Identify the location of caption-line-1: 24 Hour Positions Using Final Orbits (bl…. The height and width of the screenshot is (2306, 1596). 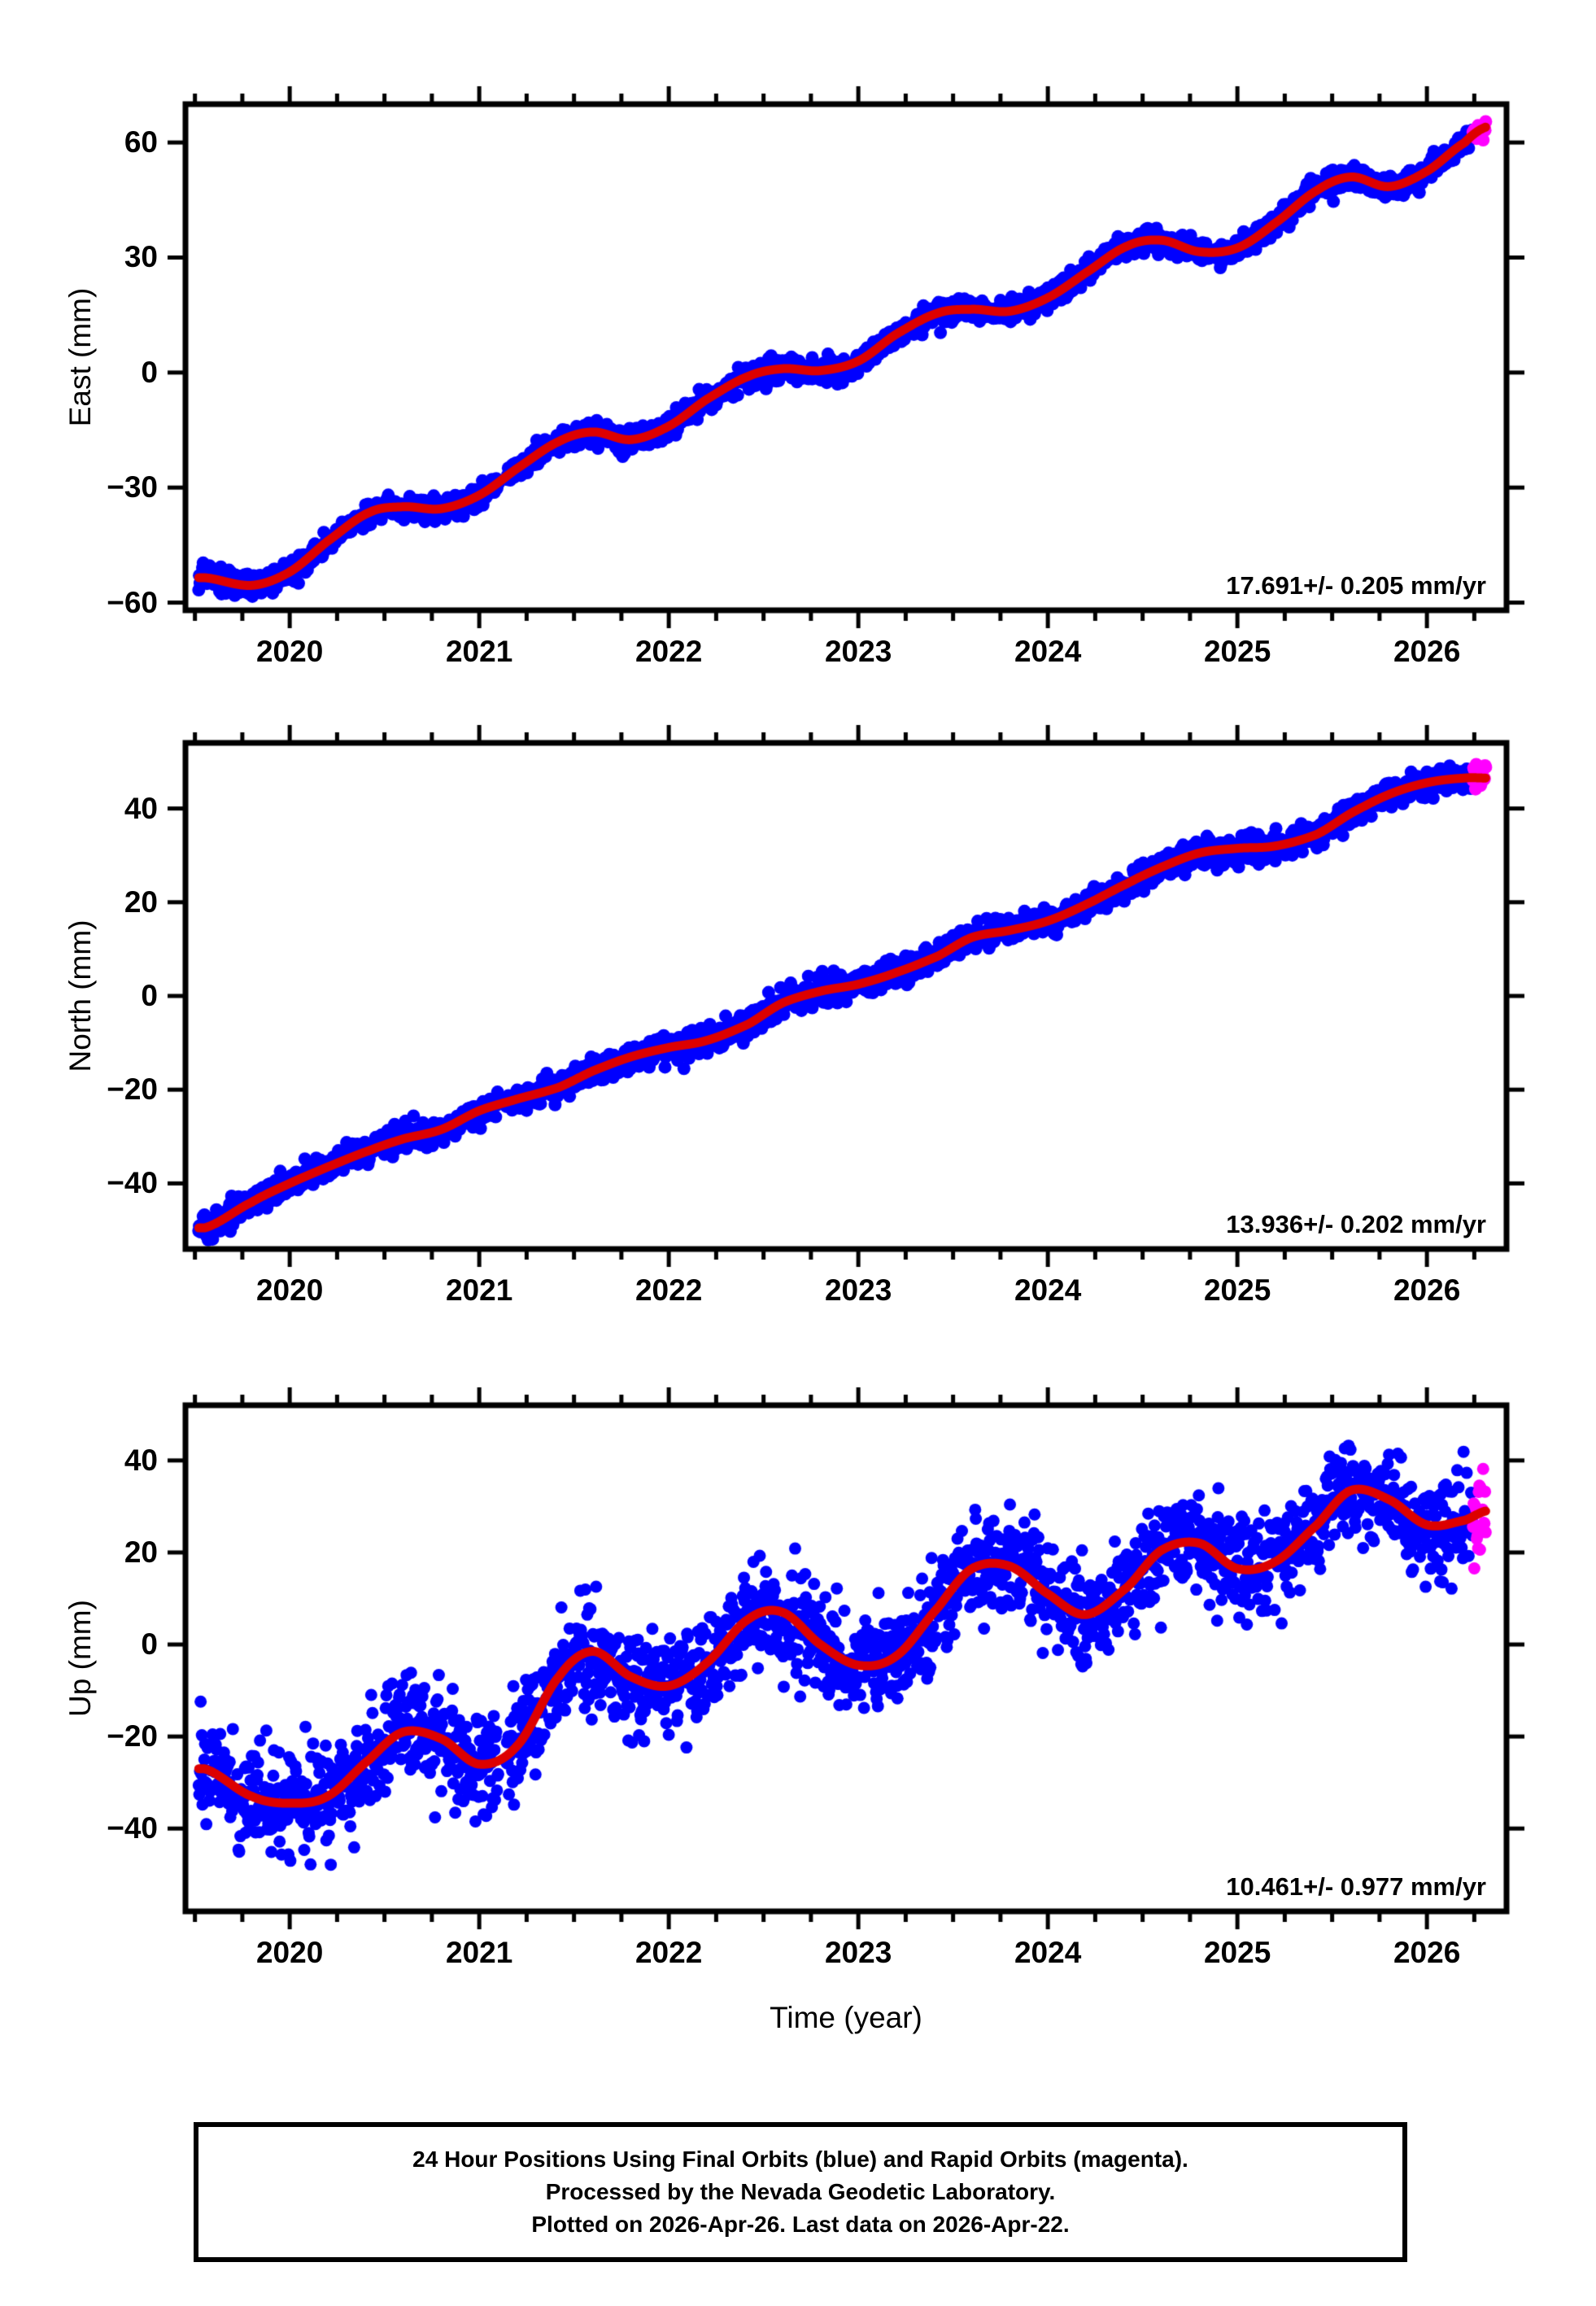
(800, 2160).